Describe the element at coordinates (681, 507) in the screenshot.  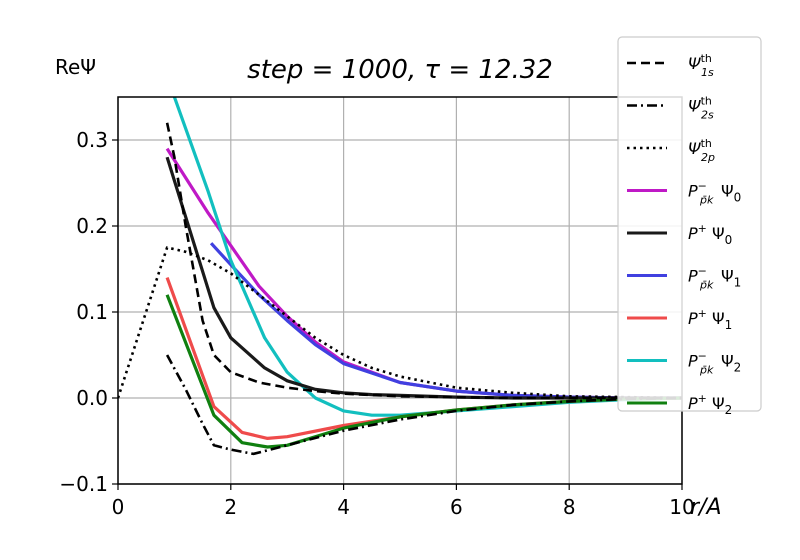
I see `x-tick-label: 10` at that location.